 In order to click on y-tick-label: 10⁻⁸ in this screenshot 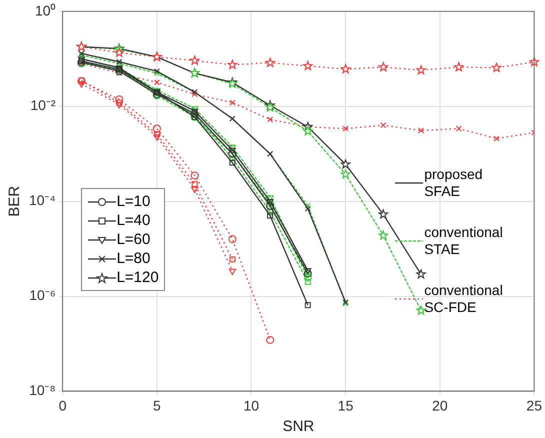, I will do `click(42, 390)`.